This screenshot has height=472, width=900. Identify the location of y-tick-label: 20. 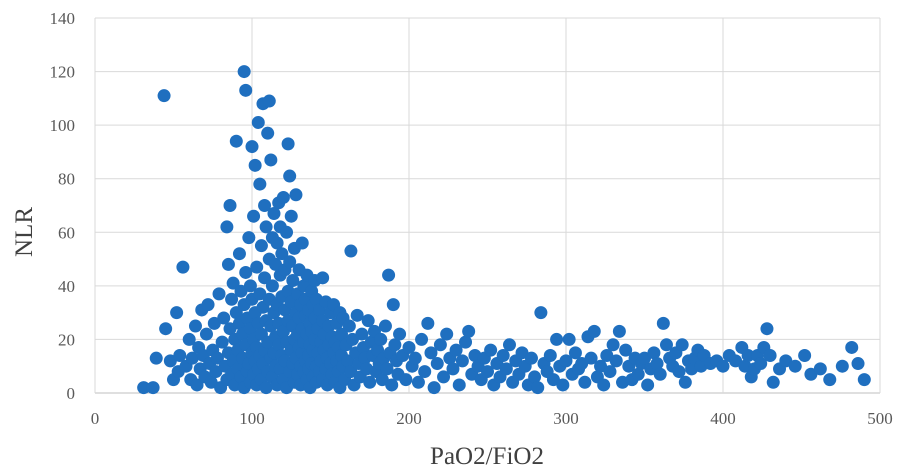
(66, 339).